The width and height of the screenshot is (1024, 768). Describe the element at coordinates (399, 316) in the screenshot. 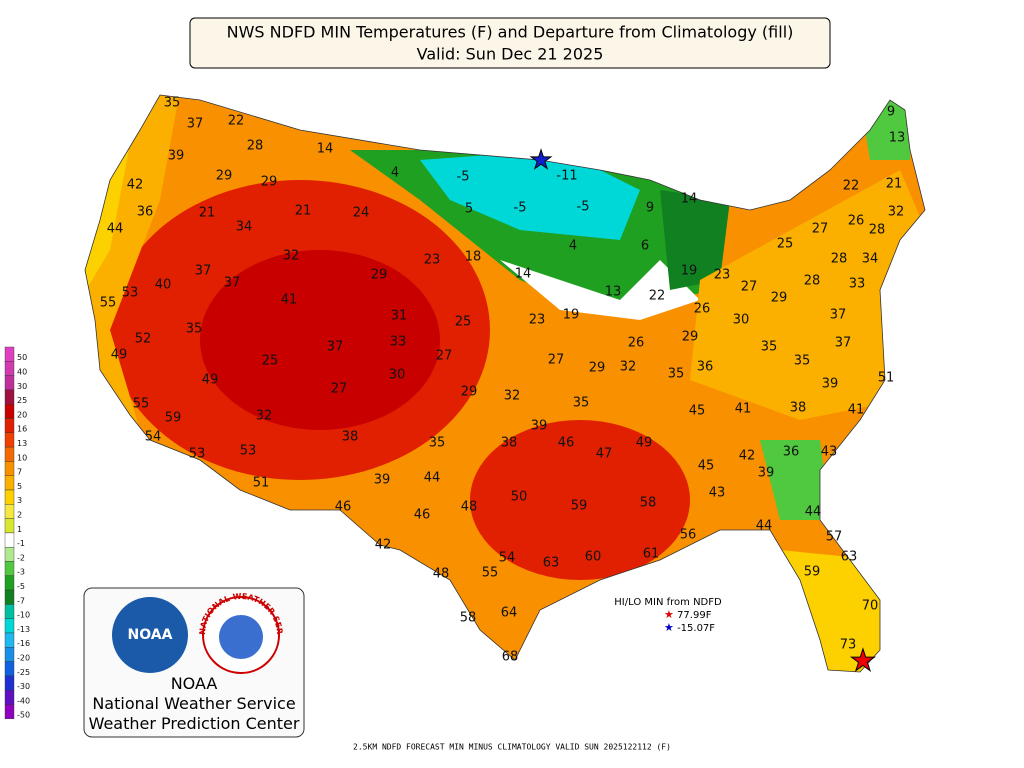

I see `temperature-label: 31` at that location.